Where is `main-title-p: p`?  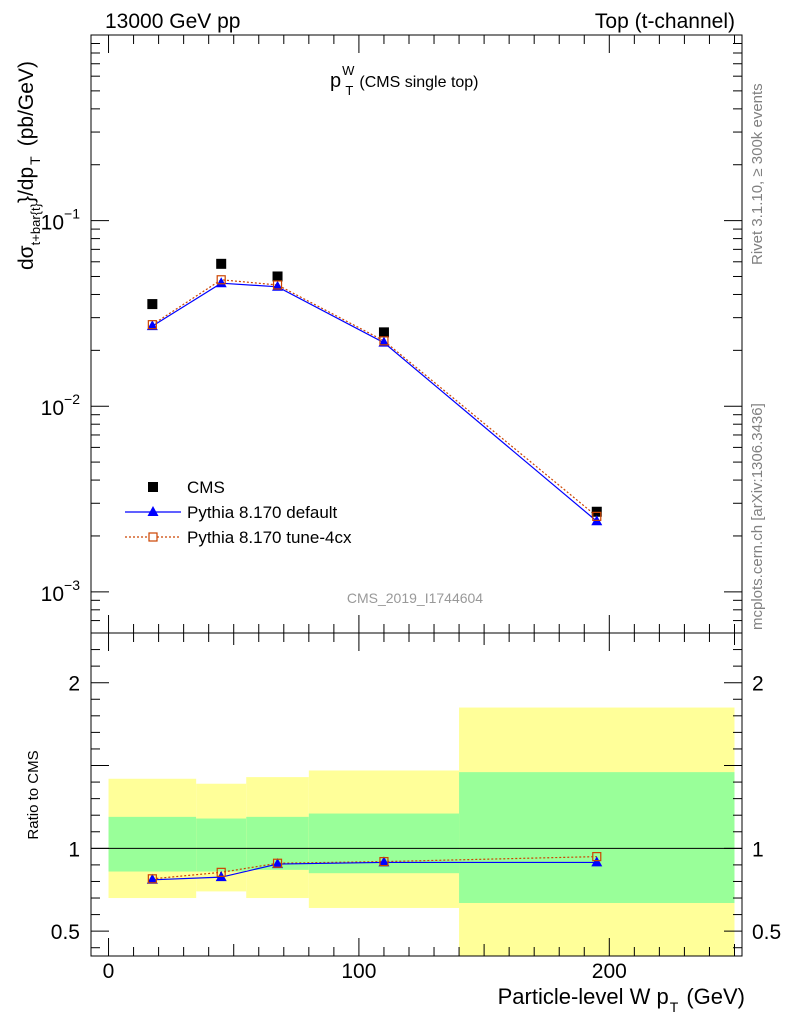 main-title-p: p is located at coordinates (335, 81).